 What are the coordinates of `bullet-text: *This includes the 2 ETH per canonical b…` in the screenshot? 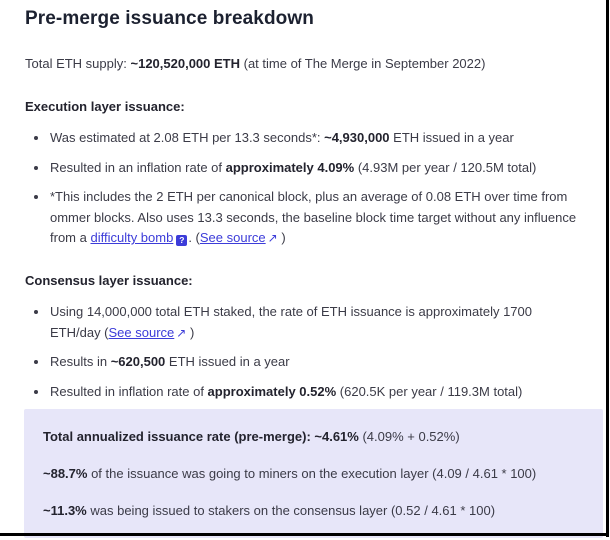 It's located at (313, 217).